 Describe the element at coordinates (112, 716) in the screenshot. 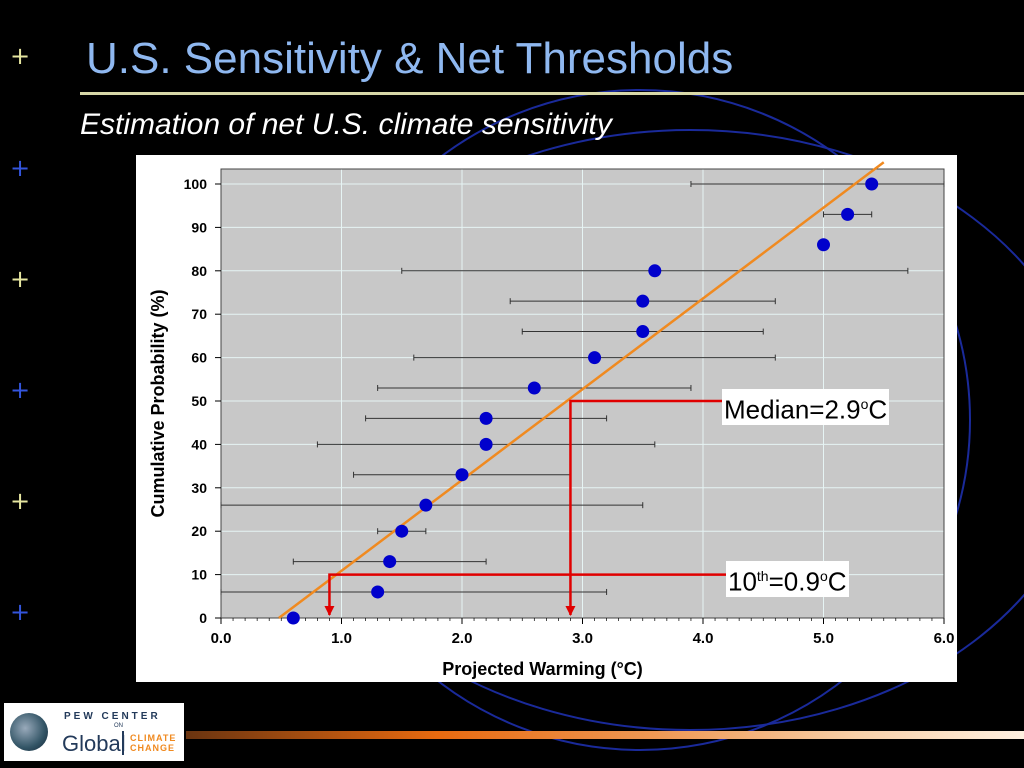

I see `logo-pew-center-text: PEW CENTER` at that location.